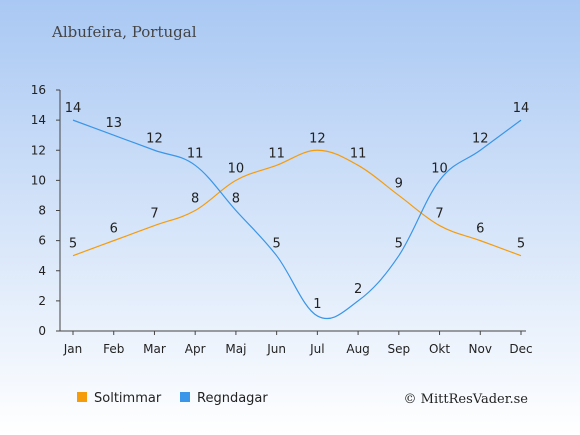  Describe the element at coordinates (38, 150) in the screenshot. I see `y-tick-label: 12` at that location.